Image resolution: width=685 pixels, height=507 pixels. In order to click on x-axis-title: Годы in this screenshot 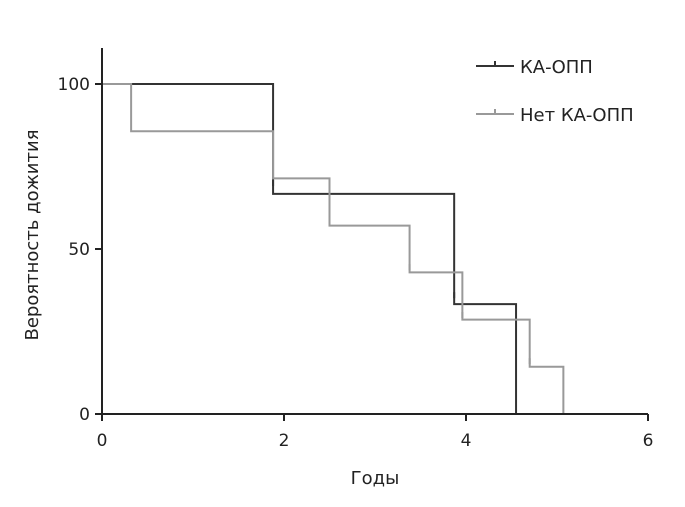, I will do `click(375, 478)`.